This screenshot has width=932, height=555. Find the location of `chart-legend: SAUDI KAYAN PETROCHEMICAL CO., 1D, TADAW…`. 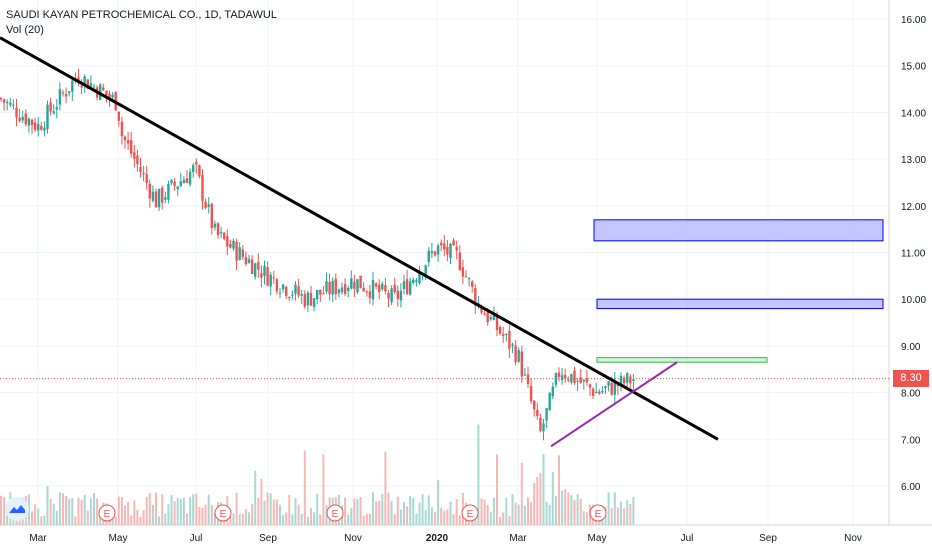

chart-legend: SAUDI KAYAN PETROCHEMICAL CO., 1D, TADAW… is located at coordinates (141, 23).